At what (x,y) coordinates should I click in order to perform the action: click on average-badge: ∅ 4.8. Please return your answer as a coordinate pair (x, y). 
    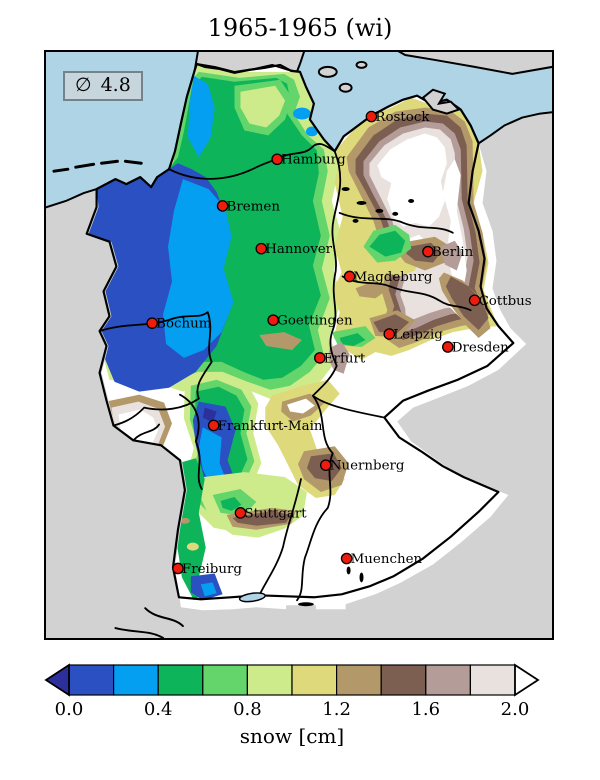
    Looking at the image, I should click on (103, 86).